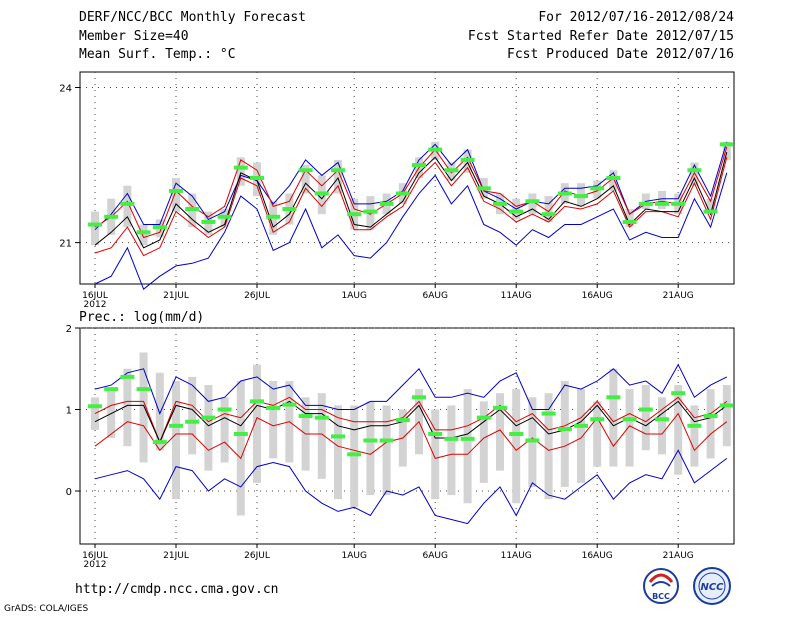 The width and height of the screenshot is (800, 618). Describe the element at coordinates (411, 186) in the screenshot. I see `temp-series-max` at that location.